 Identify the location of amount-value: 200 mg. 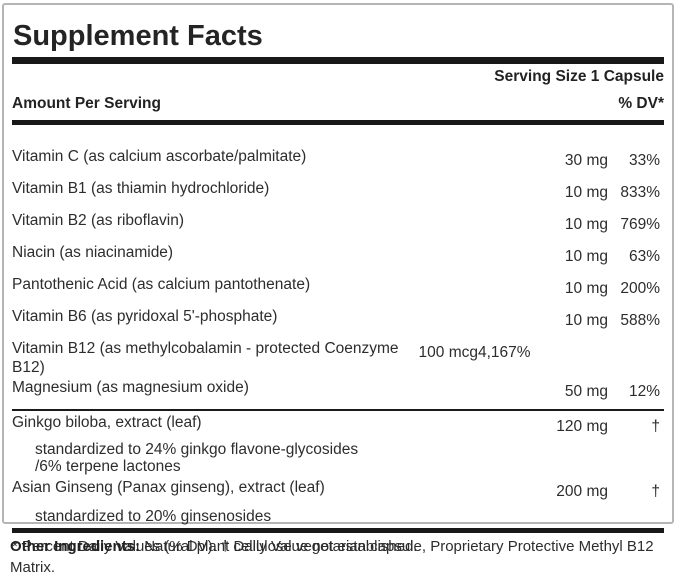
(582, 491).